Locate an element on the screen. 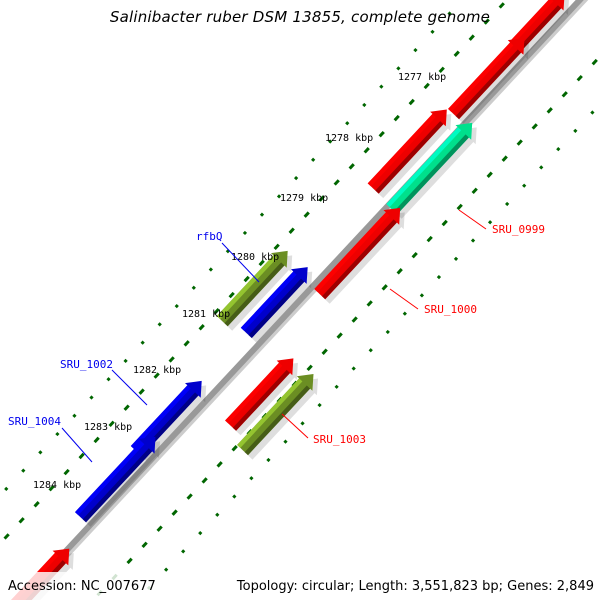 The image size is (600, 600). axis-tick-label: 1281 kbp is located at coordinates (206, 314).